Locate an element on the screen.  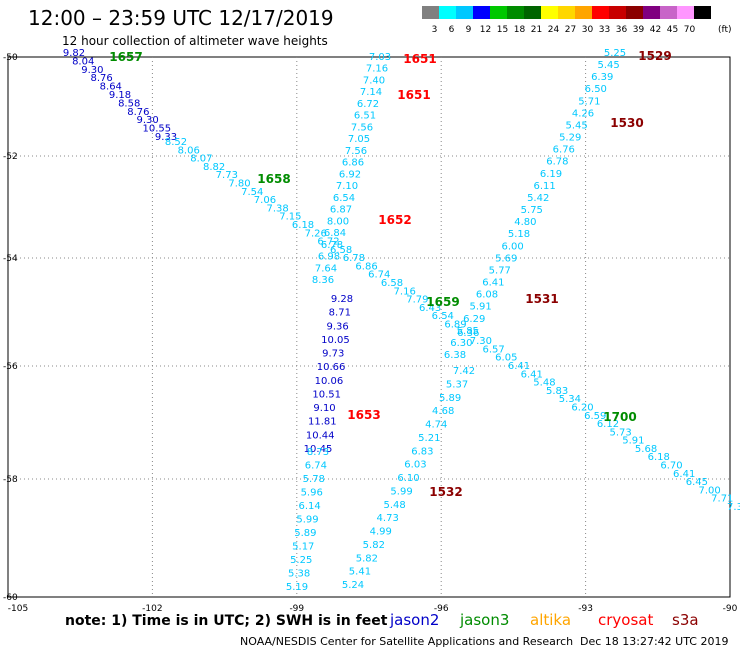
swh-value: 8.58 is located at coordinates (129, 103).